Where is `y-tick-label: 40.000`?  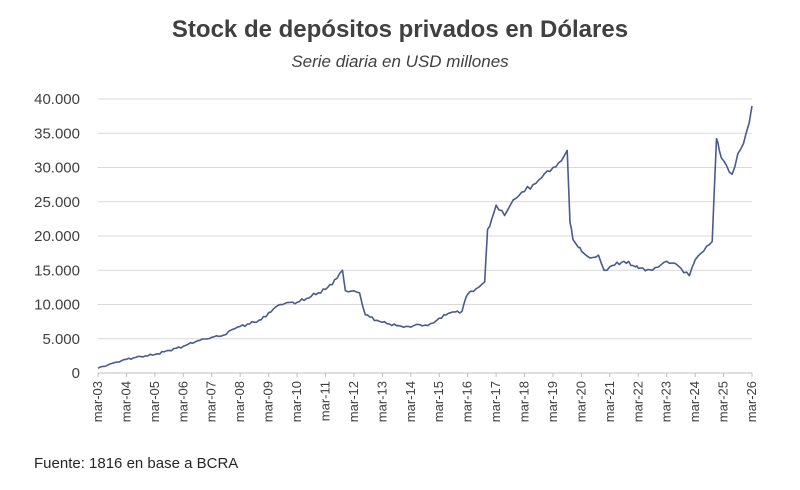
y-tick-label: 40.000 is located at coordinates (57, 99).